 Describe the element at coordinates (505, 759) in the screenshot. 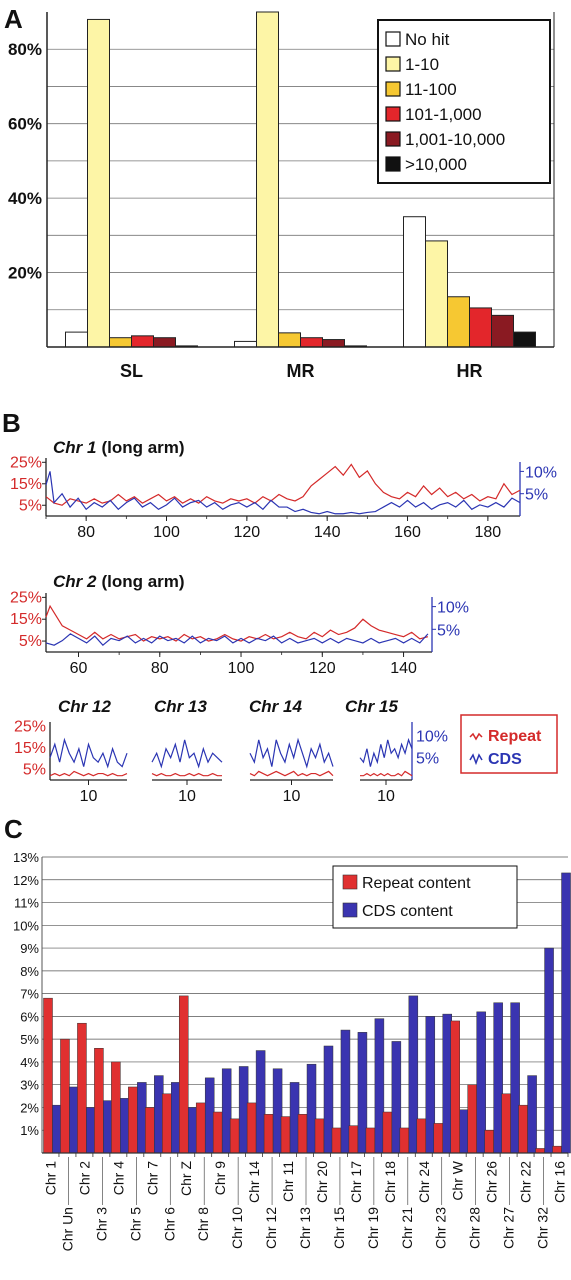

I see `cds-legend-label: CDS` at that location.